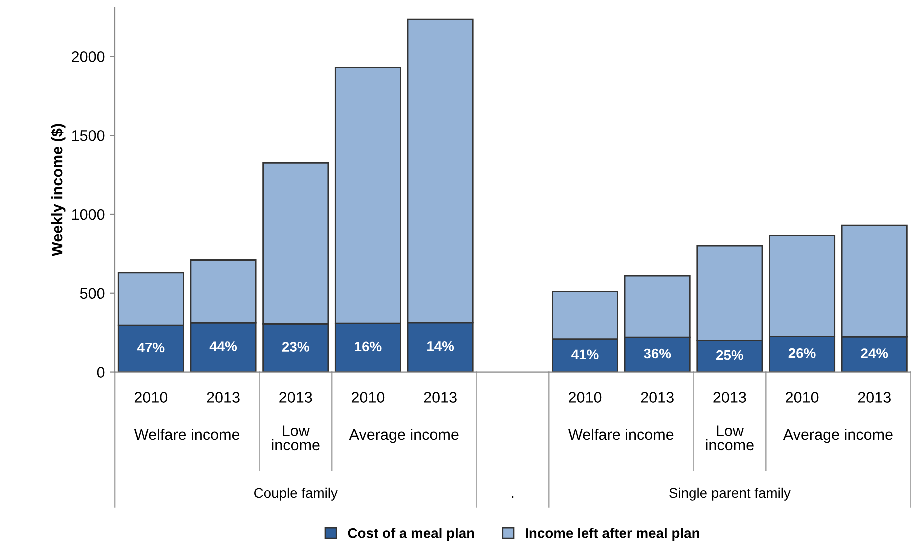  I want to click on y-axis-title: Weekly income ($), so click(58, 190).